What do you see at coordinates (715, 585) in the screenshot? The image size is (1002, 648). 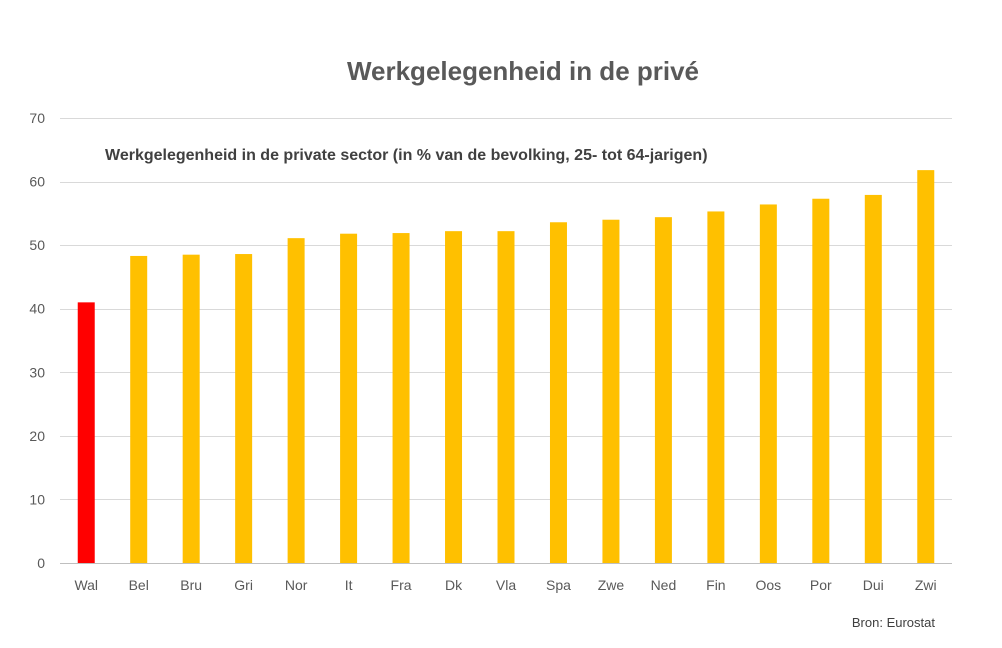 I see `x-tick-label: Fin` at bounding box center [715, 585].